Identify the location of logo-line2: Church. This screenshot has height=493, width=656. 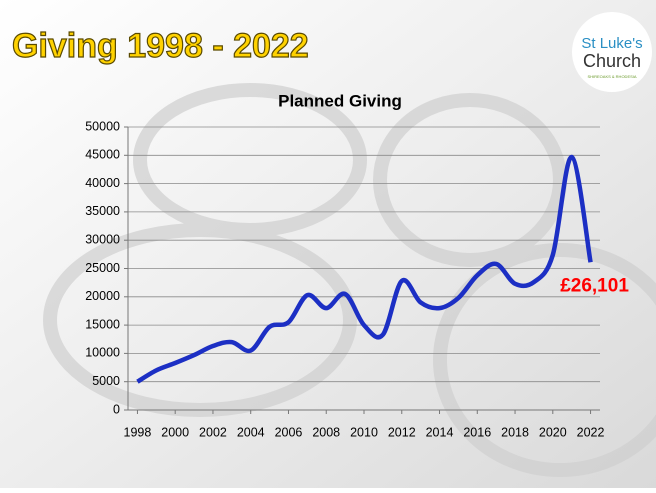
(612, 61).